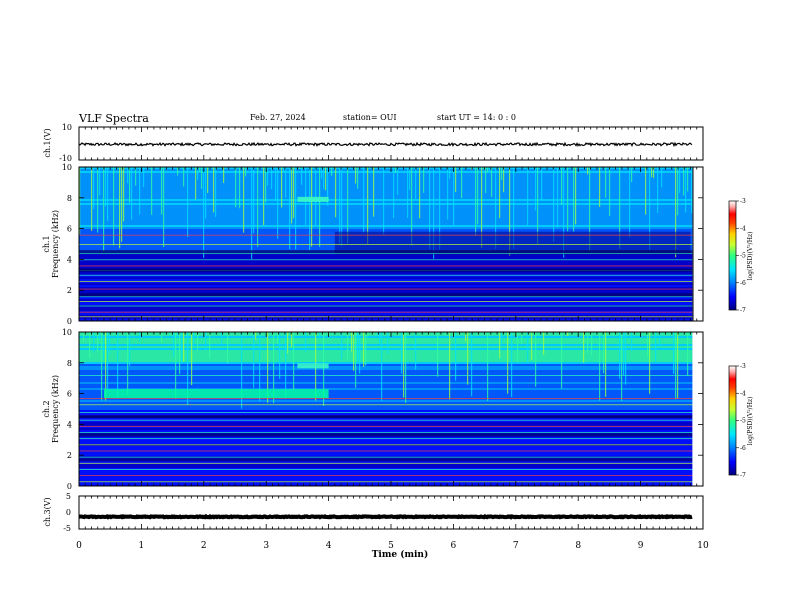 Image resolution: width=792 pixels, height=612 pixels. I want to click on spectrogram-dark-region, so click(512, 243).